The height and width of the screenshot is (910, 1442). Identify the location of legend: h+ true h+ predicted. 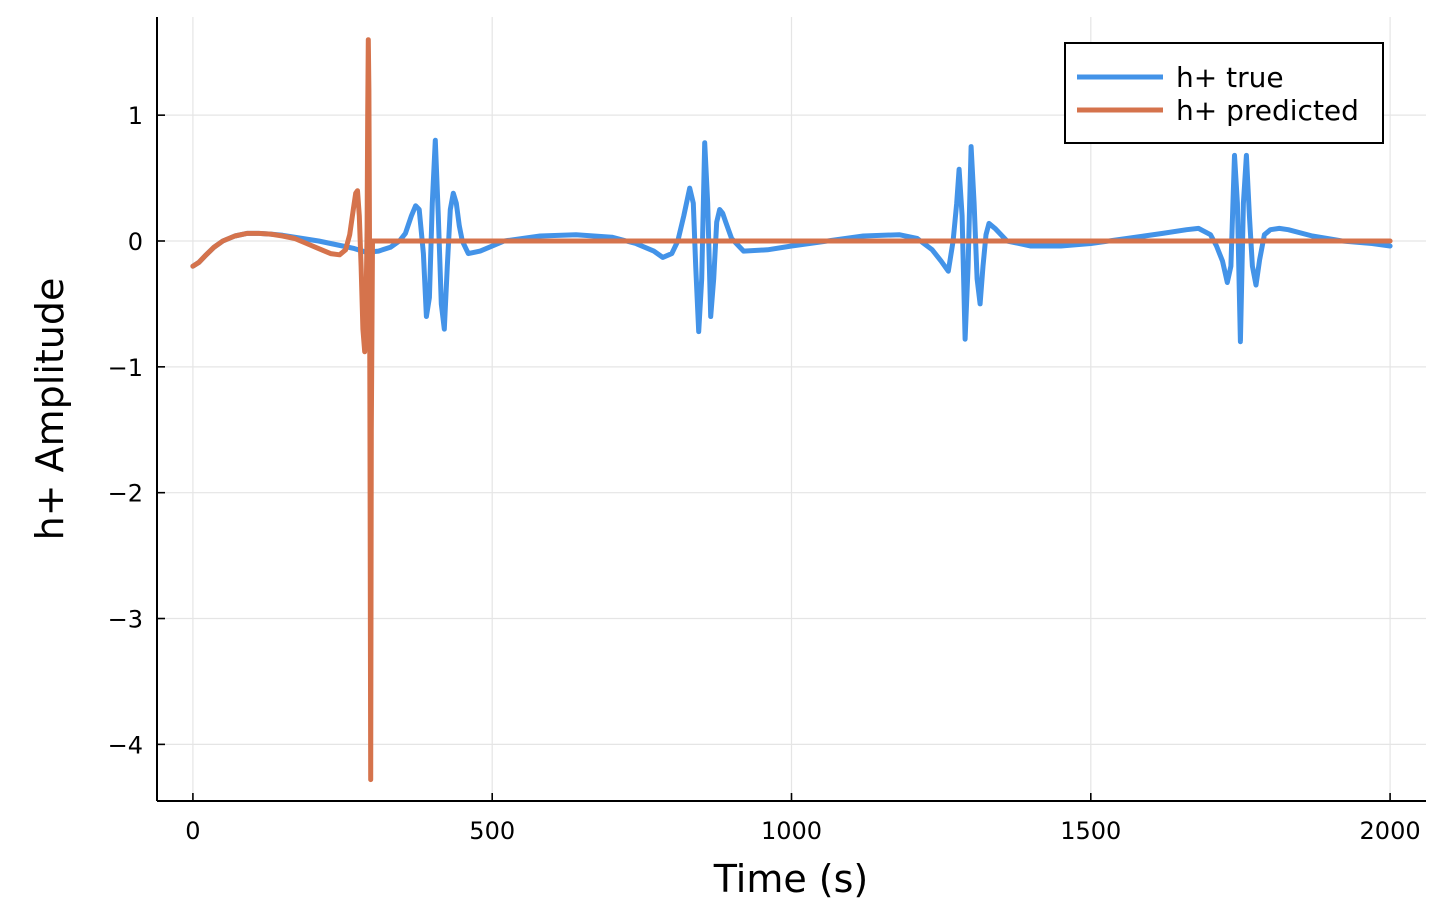
(1224, 93).